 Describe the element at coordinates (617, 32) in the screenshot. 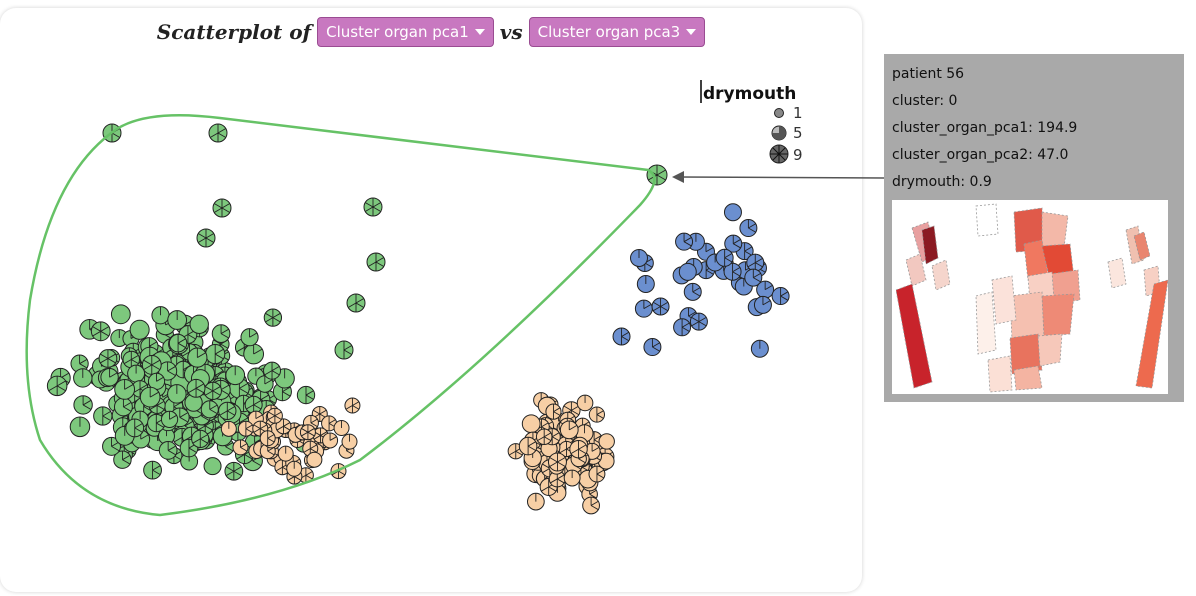

I see `y-axis-select: Cluster organ pca3` at that location.